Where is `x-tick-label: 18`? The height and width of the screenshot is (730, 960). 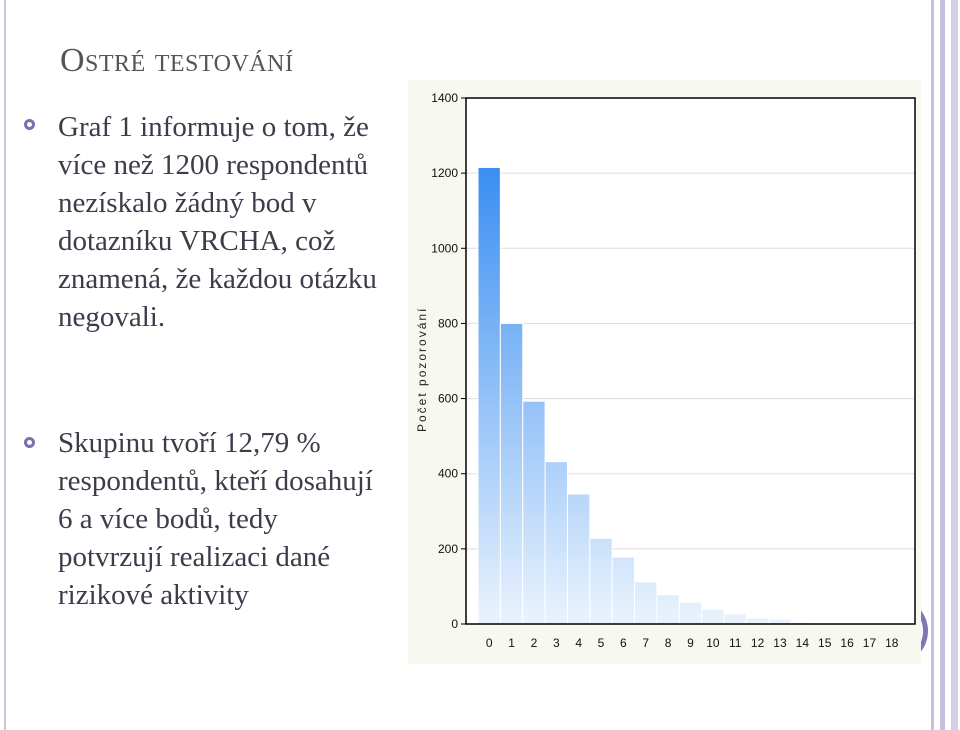 x-tick-label: 18 is located at coordinates (892, 643).